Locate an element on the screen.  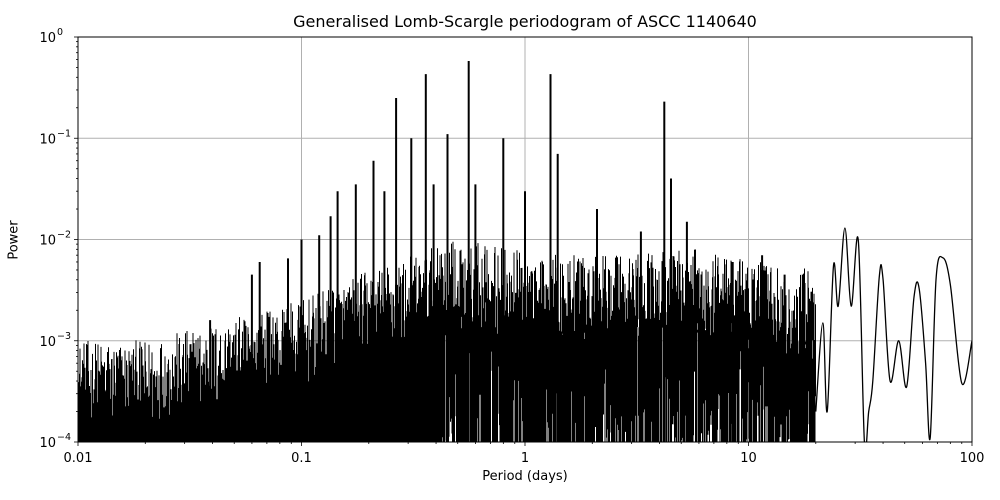
y-tick-exponent: −1 is located at coordinates (64, 133).